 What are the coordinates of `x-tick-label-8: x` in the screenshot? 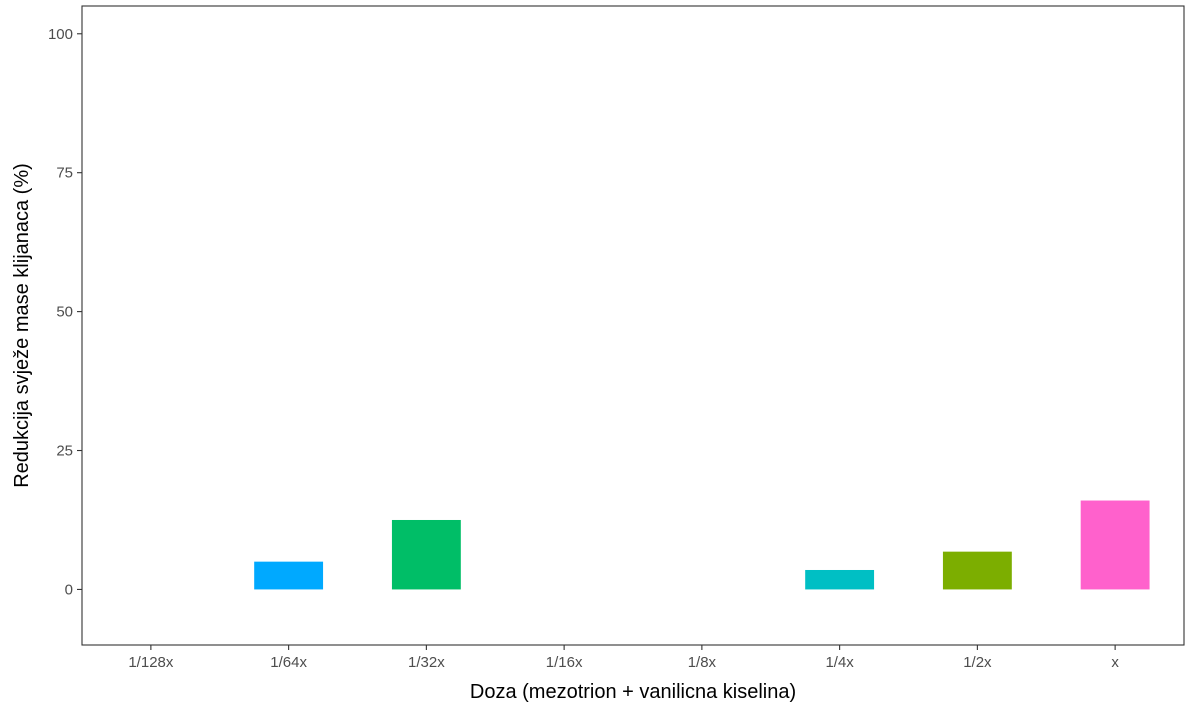 It's located at (1115, 662).